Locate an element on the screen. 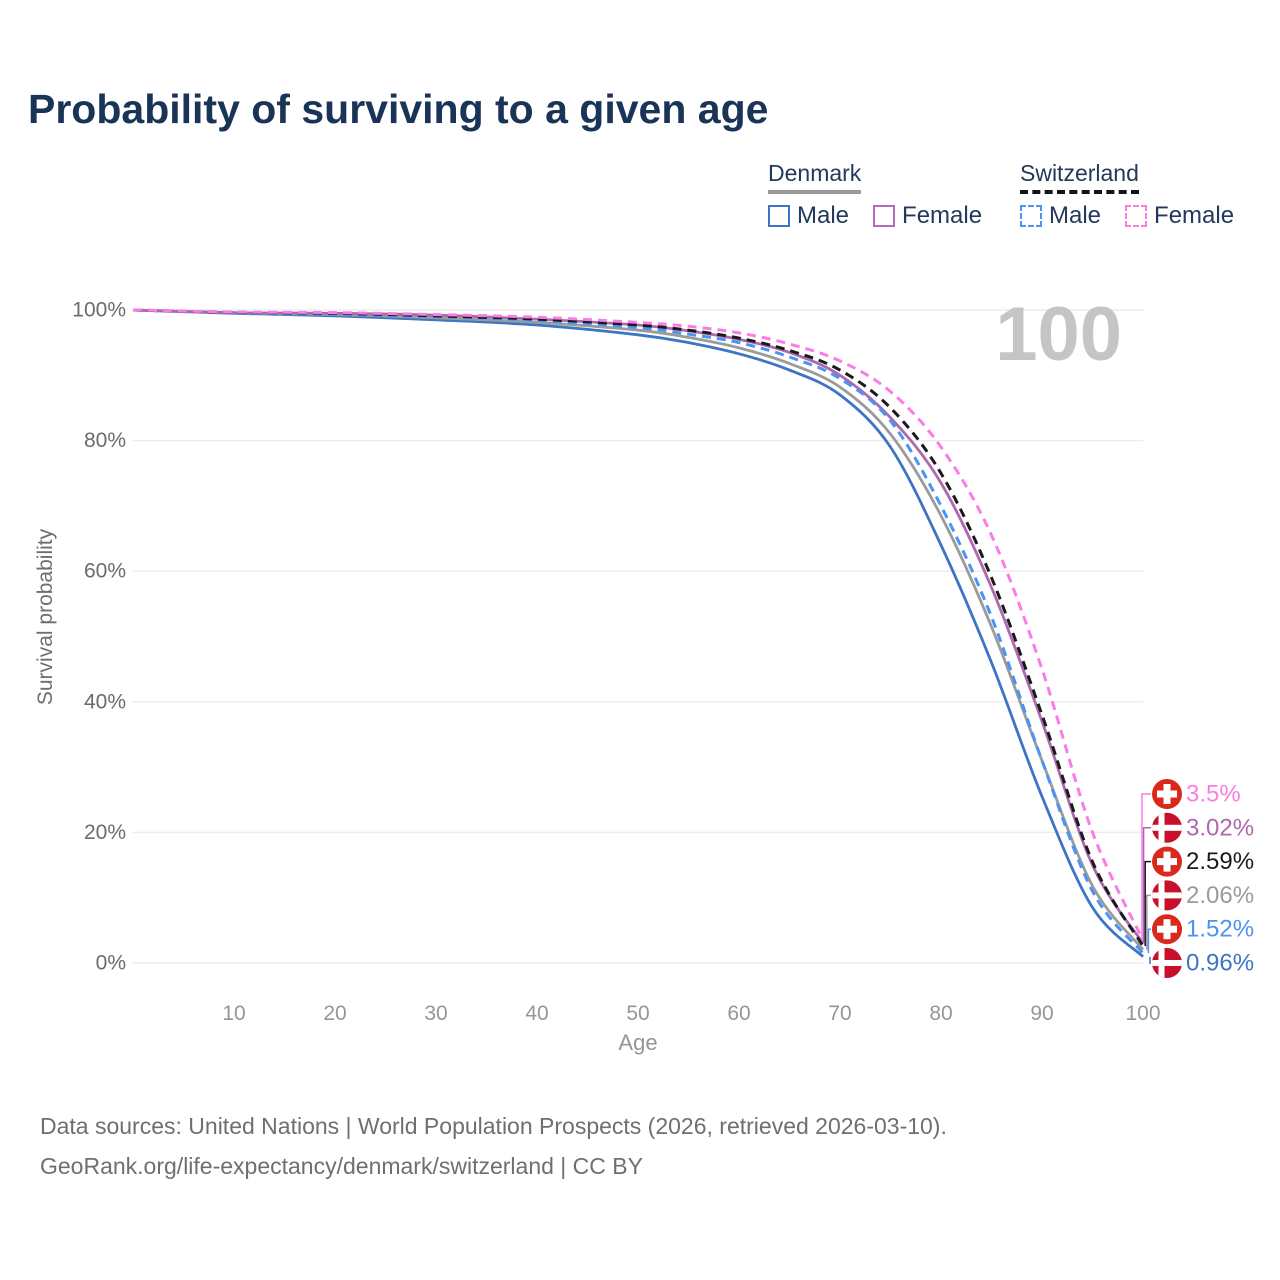 Image resolution: width=1280 pixels, height=1280 pixels. page-title: Probability of surviving to a given age is located at coordinates (398, 109).